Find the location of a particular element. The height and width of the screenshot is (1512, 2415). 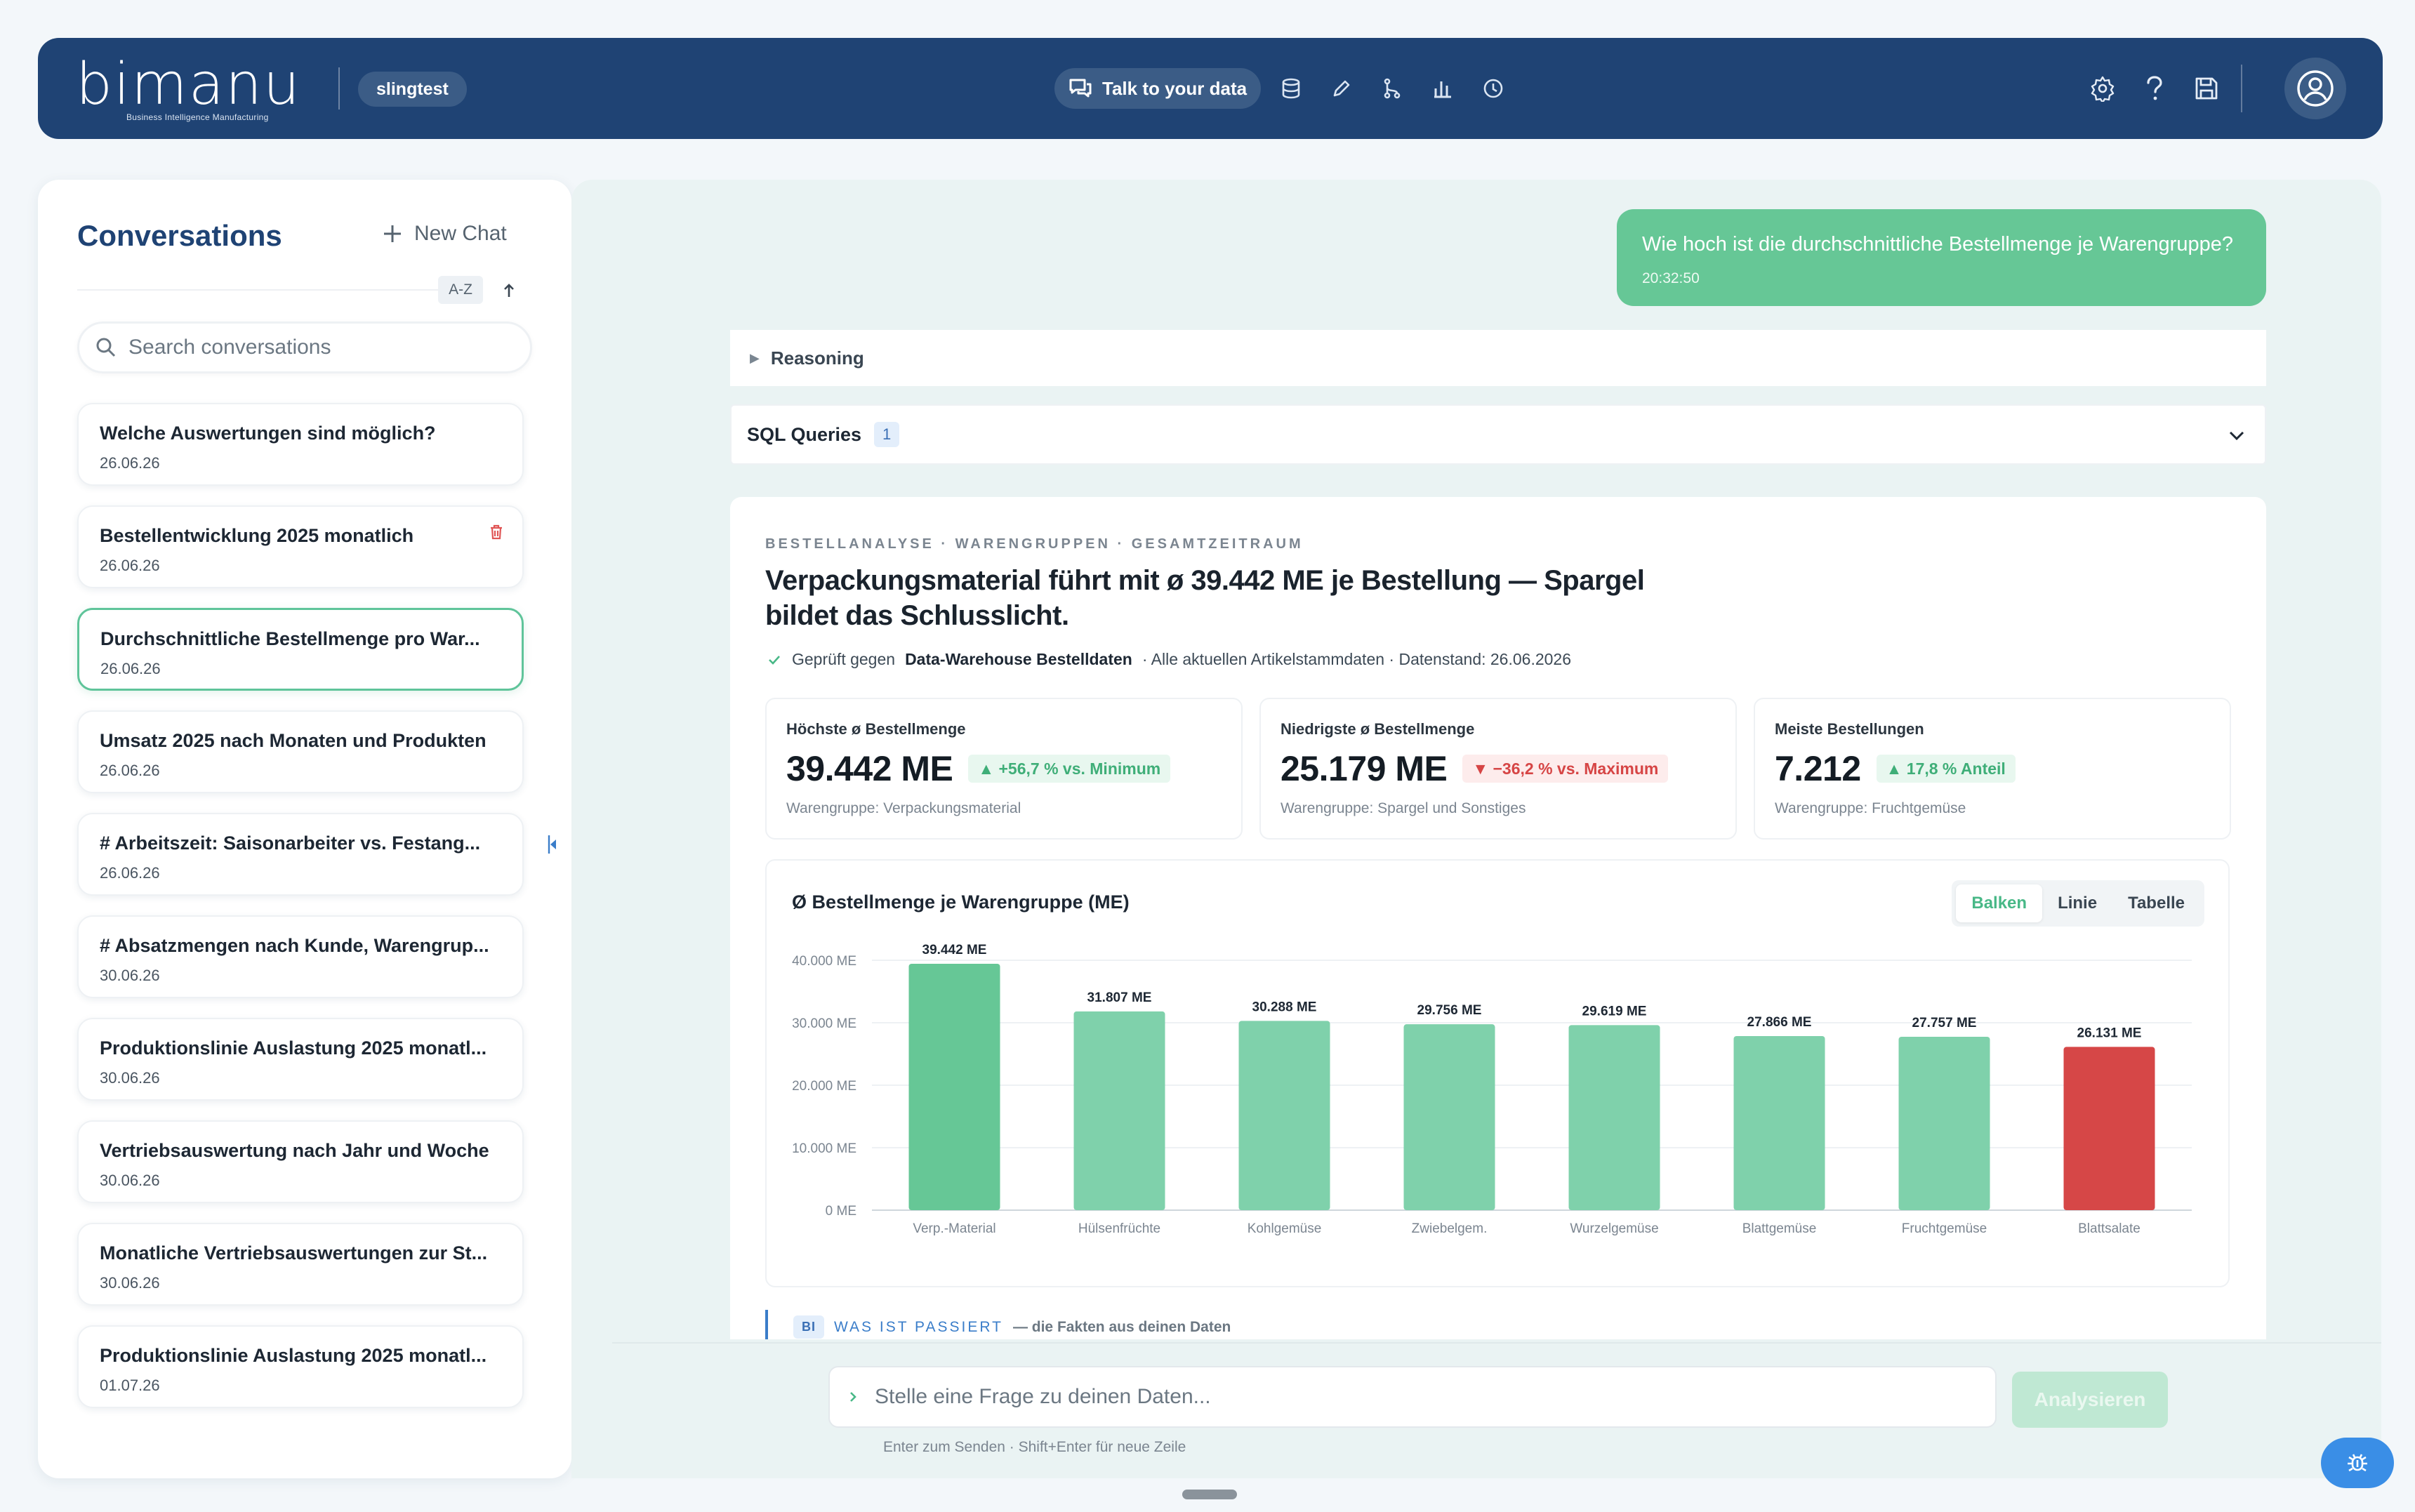

sort-direction-button is located at coordinates (509, 291).